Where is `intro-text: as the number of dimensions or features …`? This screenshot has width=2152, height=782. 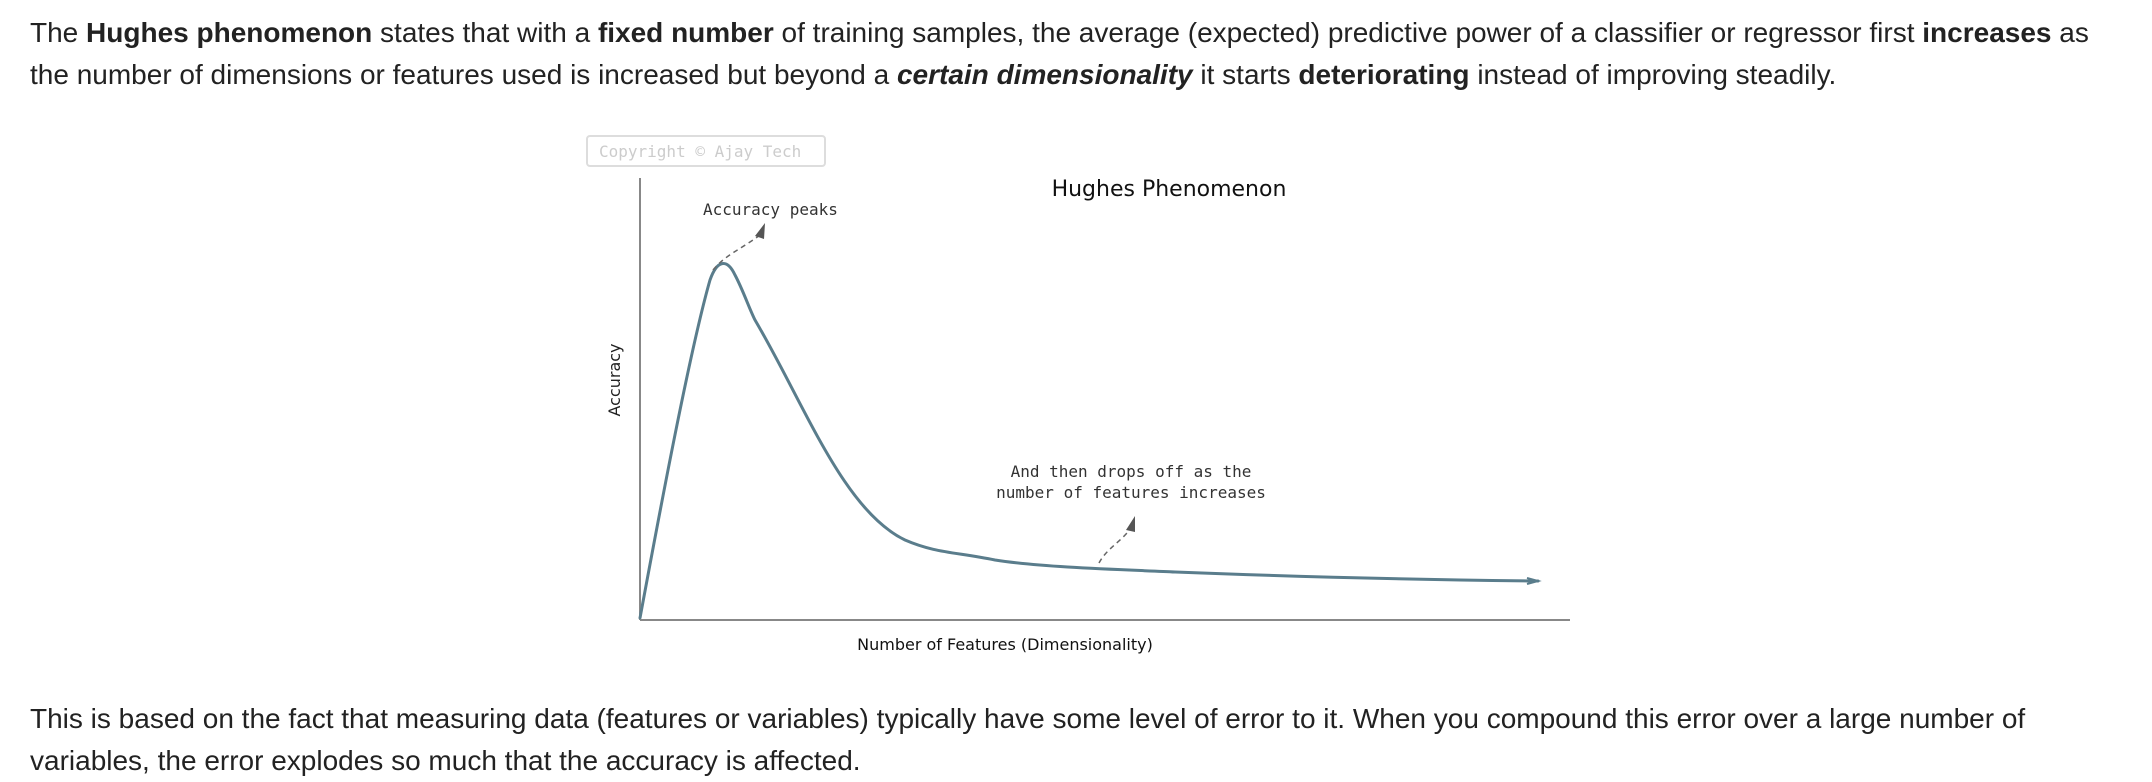 intro-text: as the number of dimensions or features … is located at coordinates (1059, 53).